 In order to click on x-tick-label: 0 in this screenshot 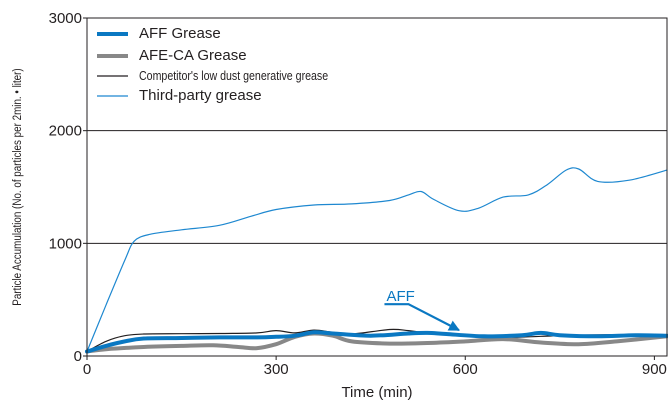, I will do `click(87, 369)`.